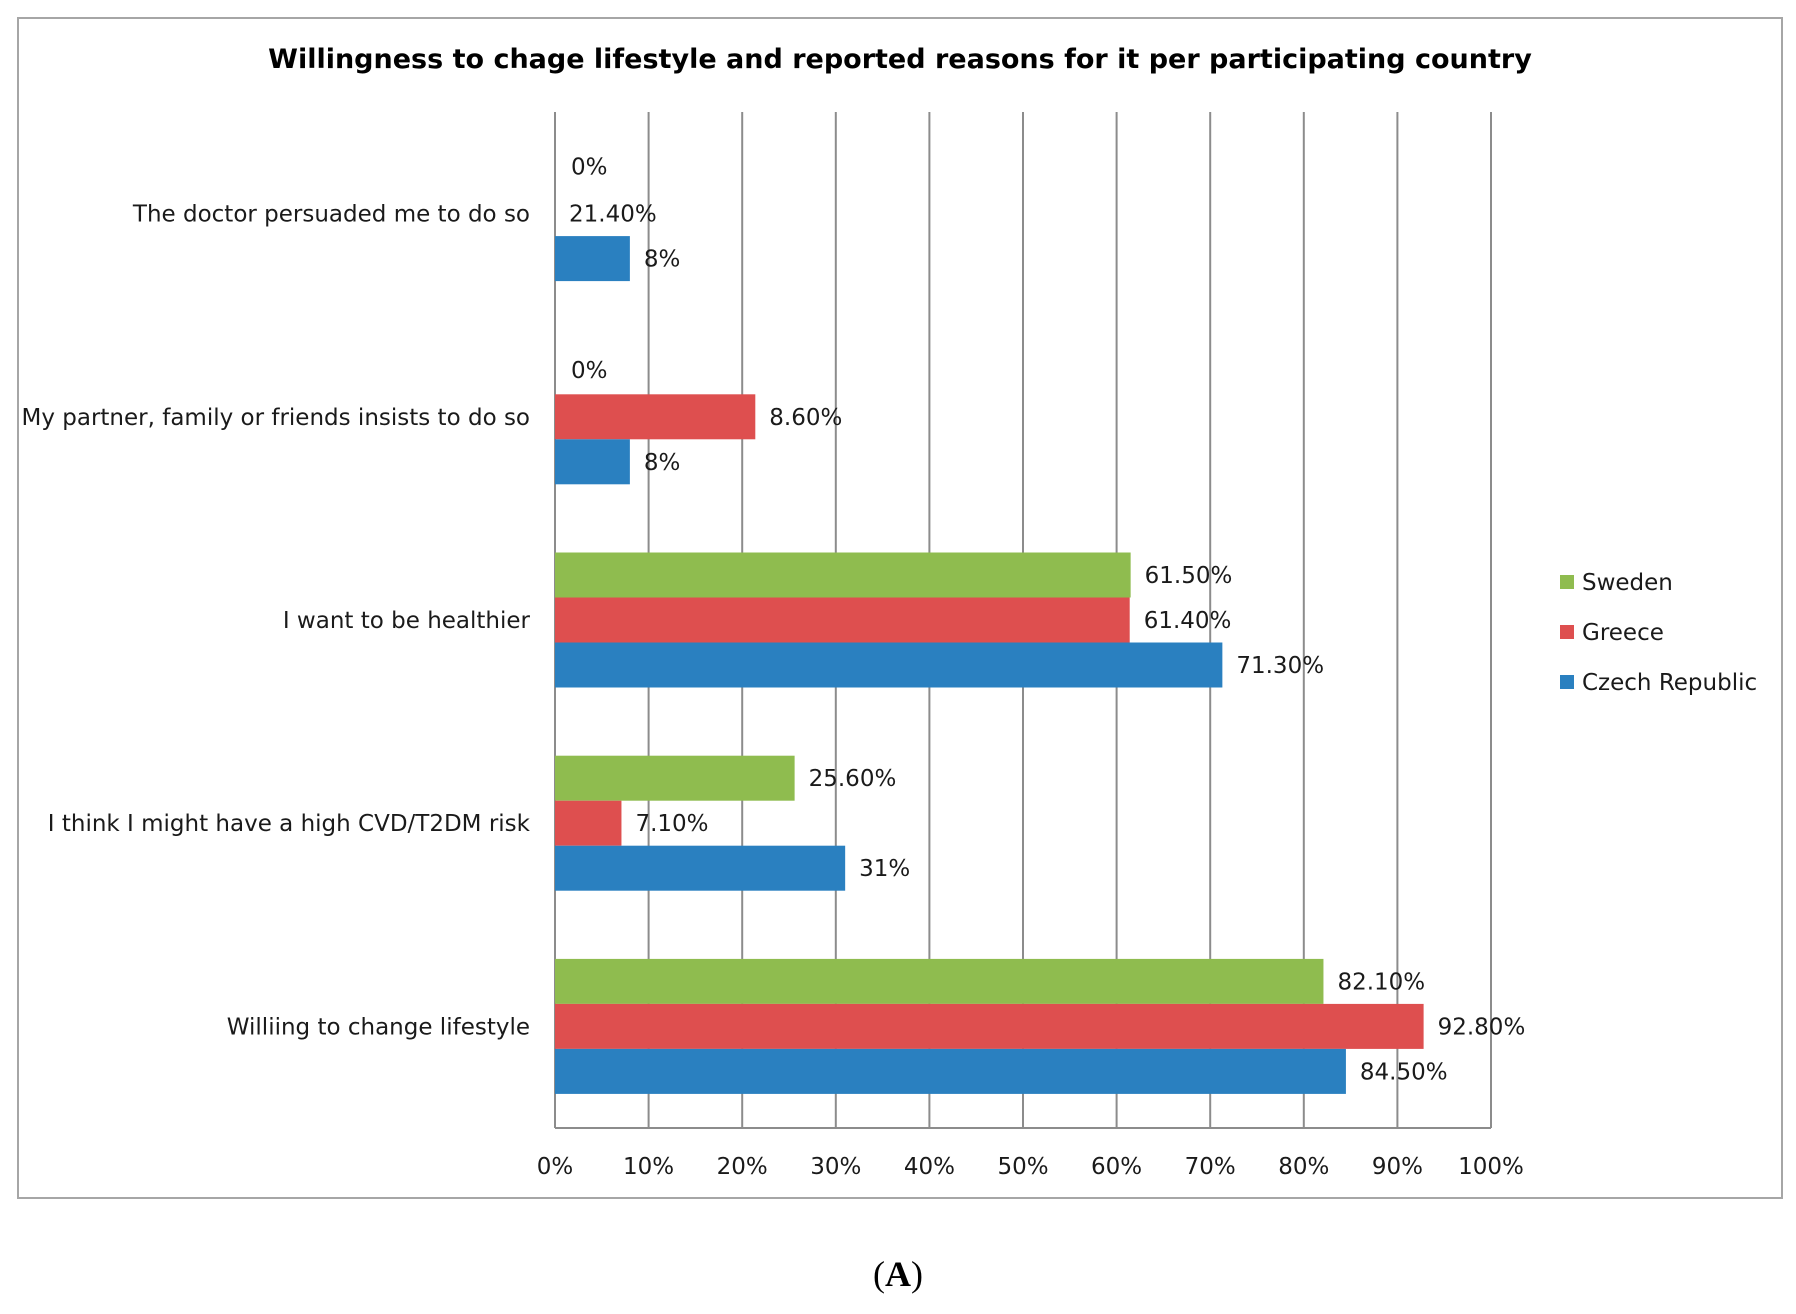  What do you see at coordinates (589, 168) in the screenshot?
I see `data-label-sweden-1: 0%` at bounding box center [589, 168].